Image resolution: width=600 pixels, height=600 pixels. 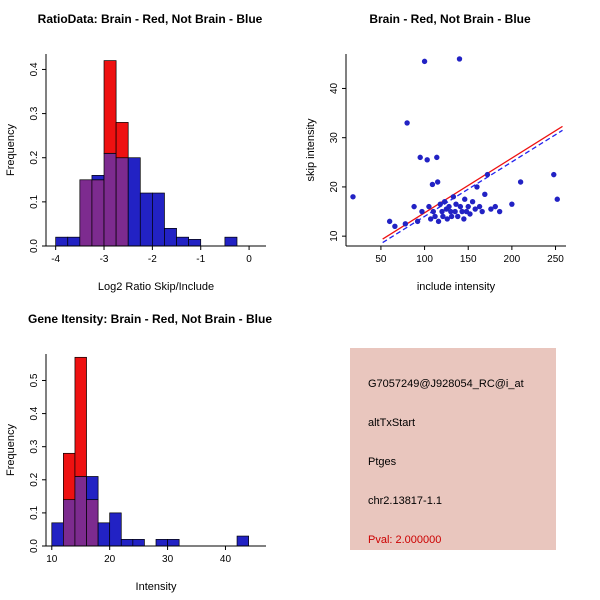 What do you see at coordinates (382, 462) in the screenshot?
I see `gene-symbol-text: Ptges` at bounding box center [382, 462].